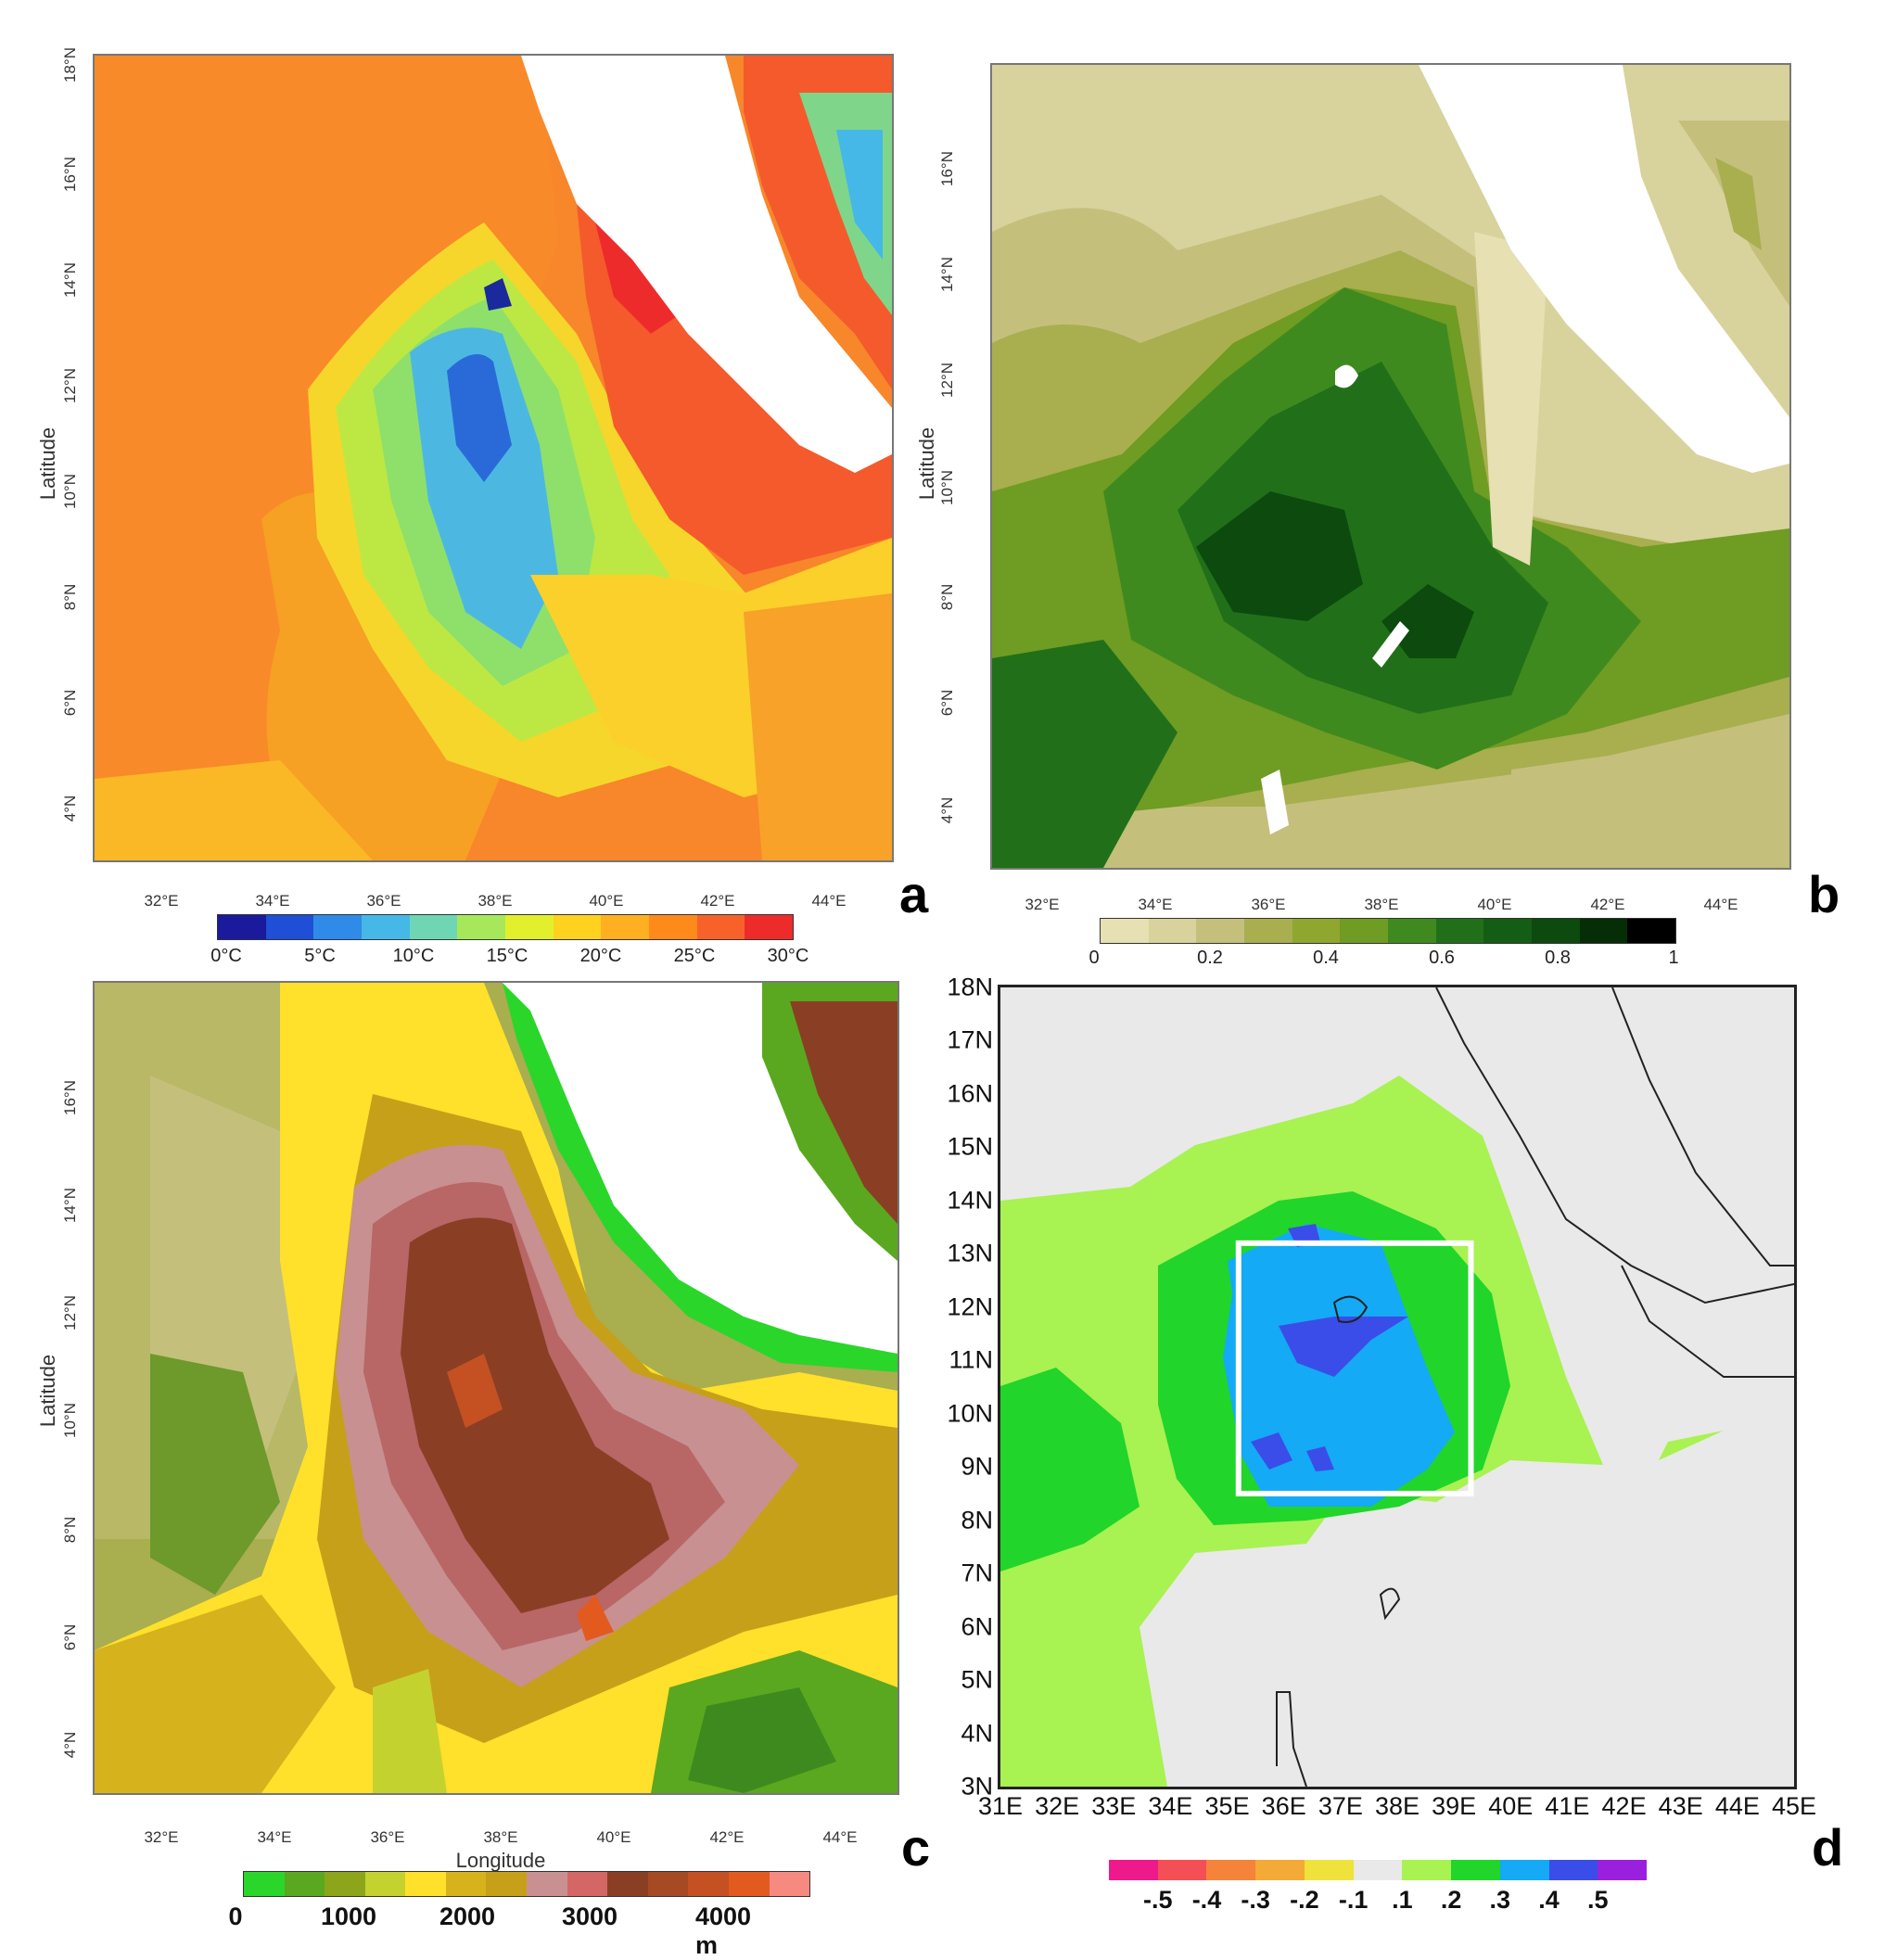  Describe the element at coordinates (1057, 1806) in the screenshot. I see `panel-d-lon-tick: 32E` at that location.